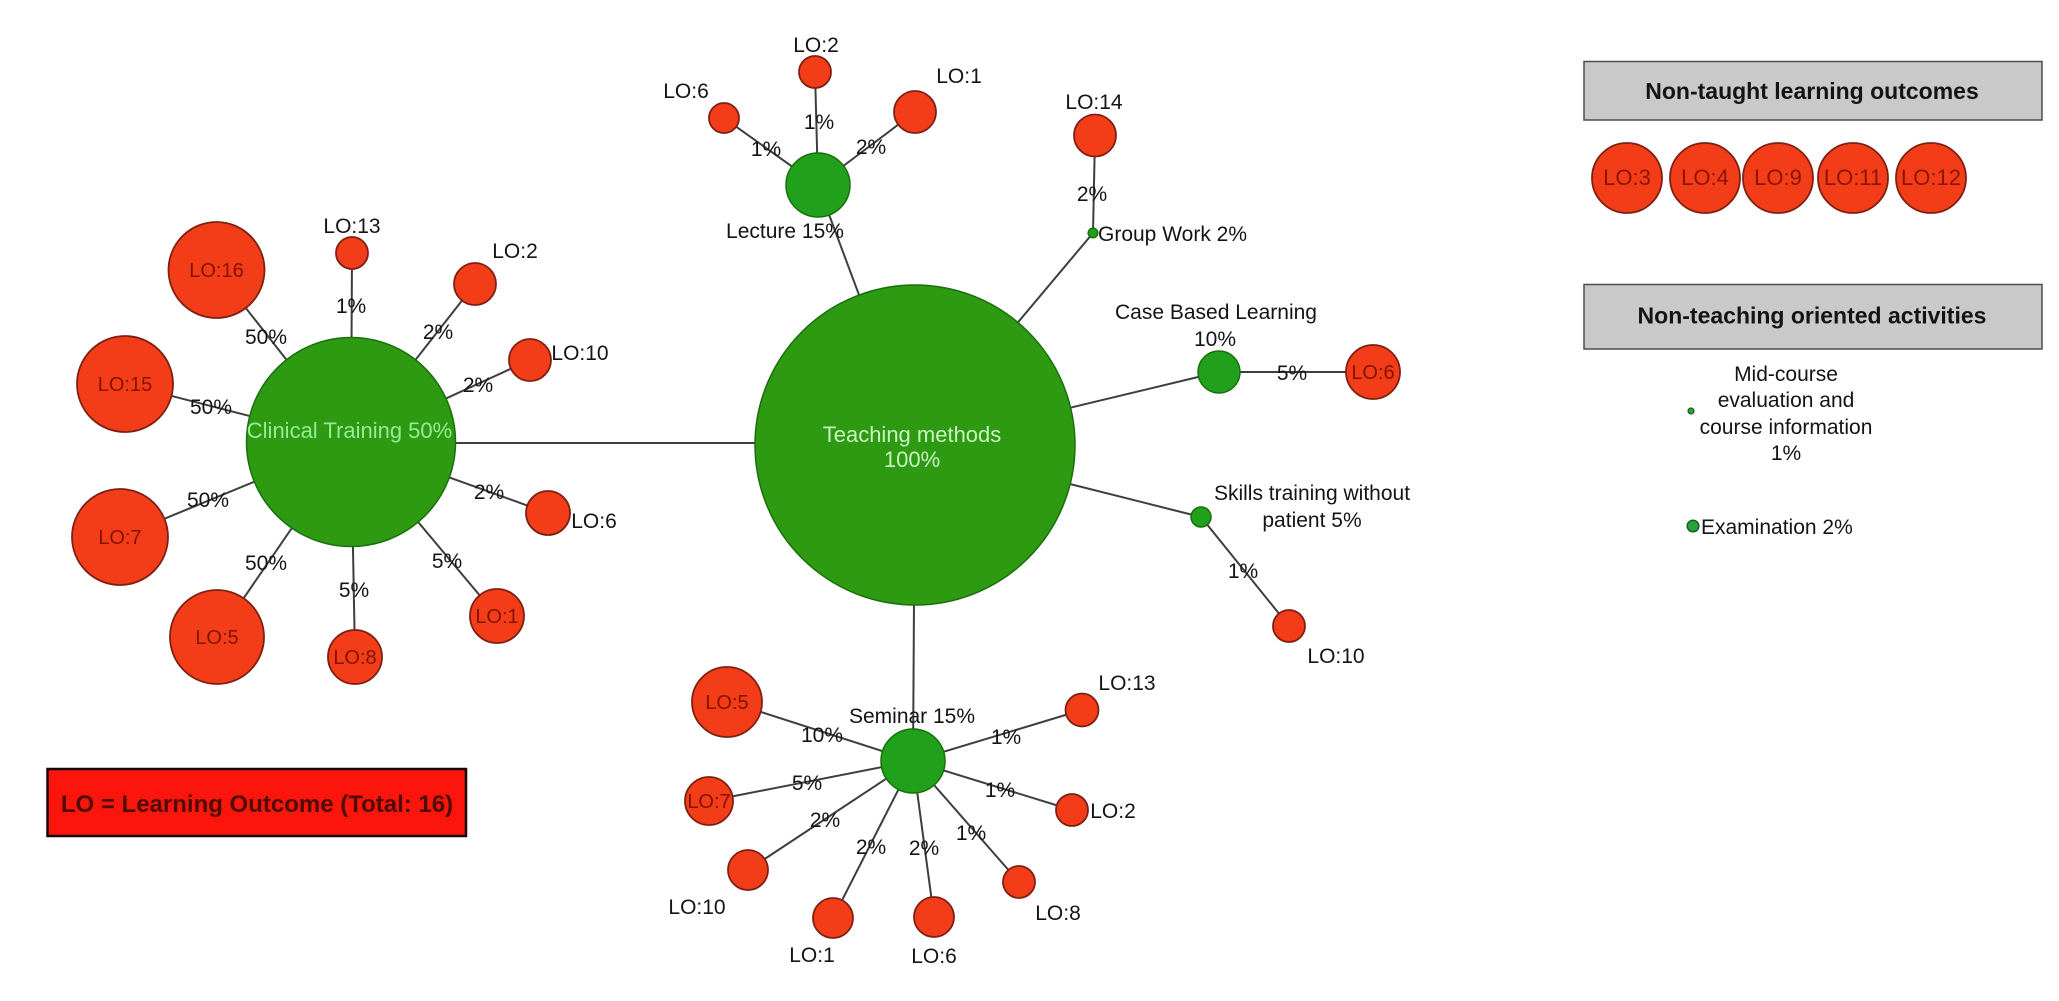 This screenshot has height=1001, width=2059. What do you see at coordinates (1312, 493) in the screenshot?
I see `svg-text: Skills training without` at bounding box center [1312, 493].